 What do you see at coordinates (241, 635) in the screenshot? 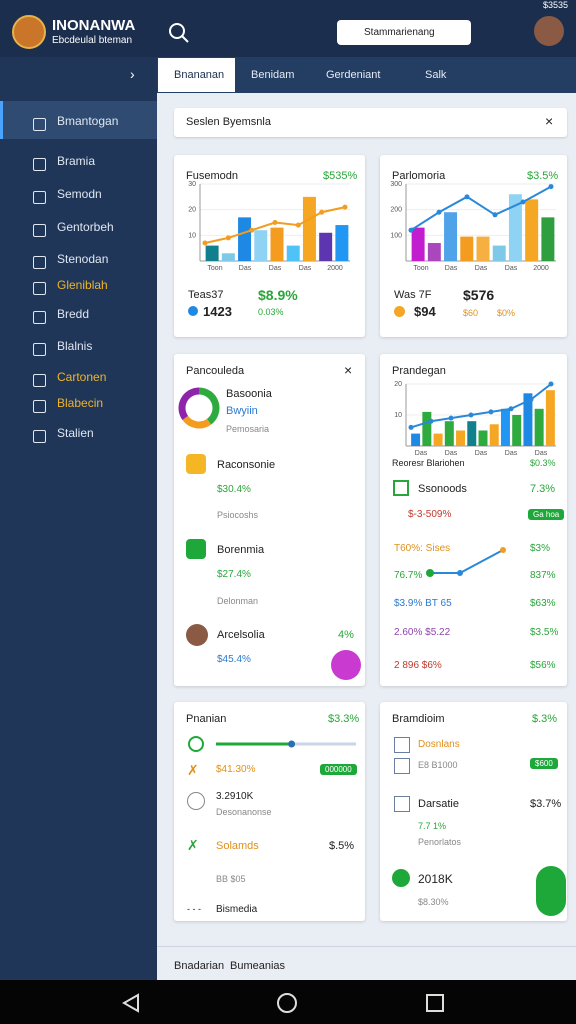
I see `item-title: Arcelsolia` at bounding box center [241, 635].